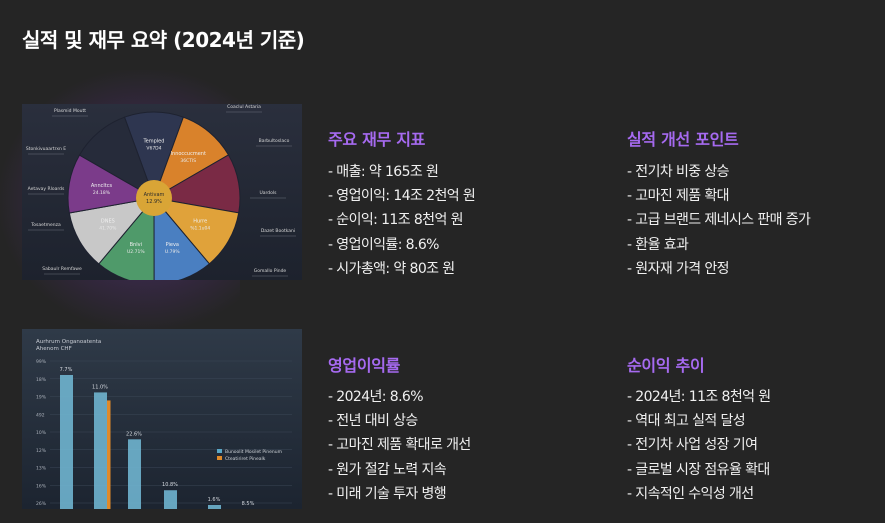 The width and height of the screenshot is (885, 523). Describe the element at coordinates (383, 172) in the screenshot. I see `list-item: - 매출: 약 165조 원` at that location.